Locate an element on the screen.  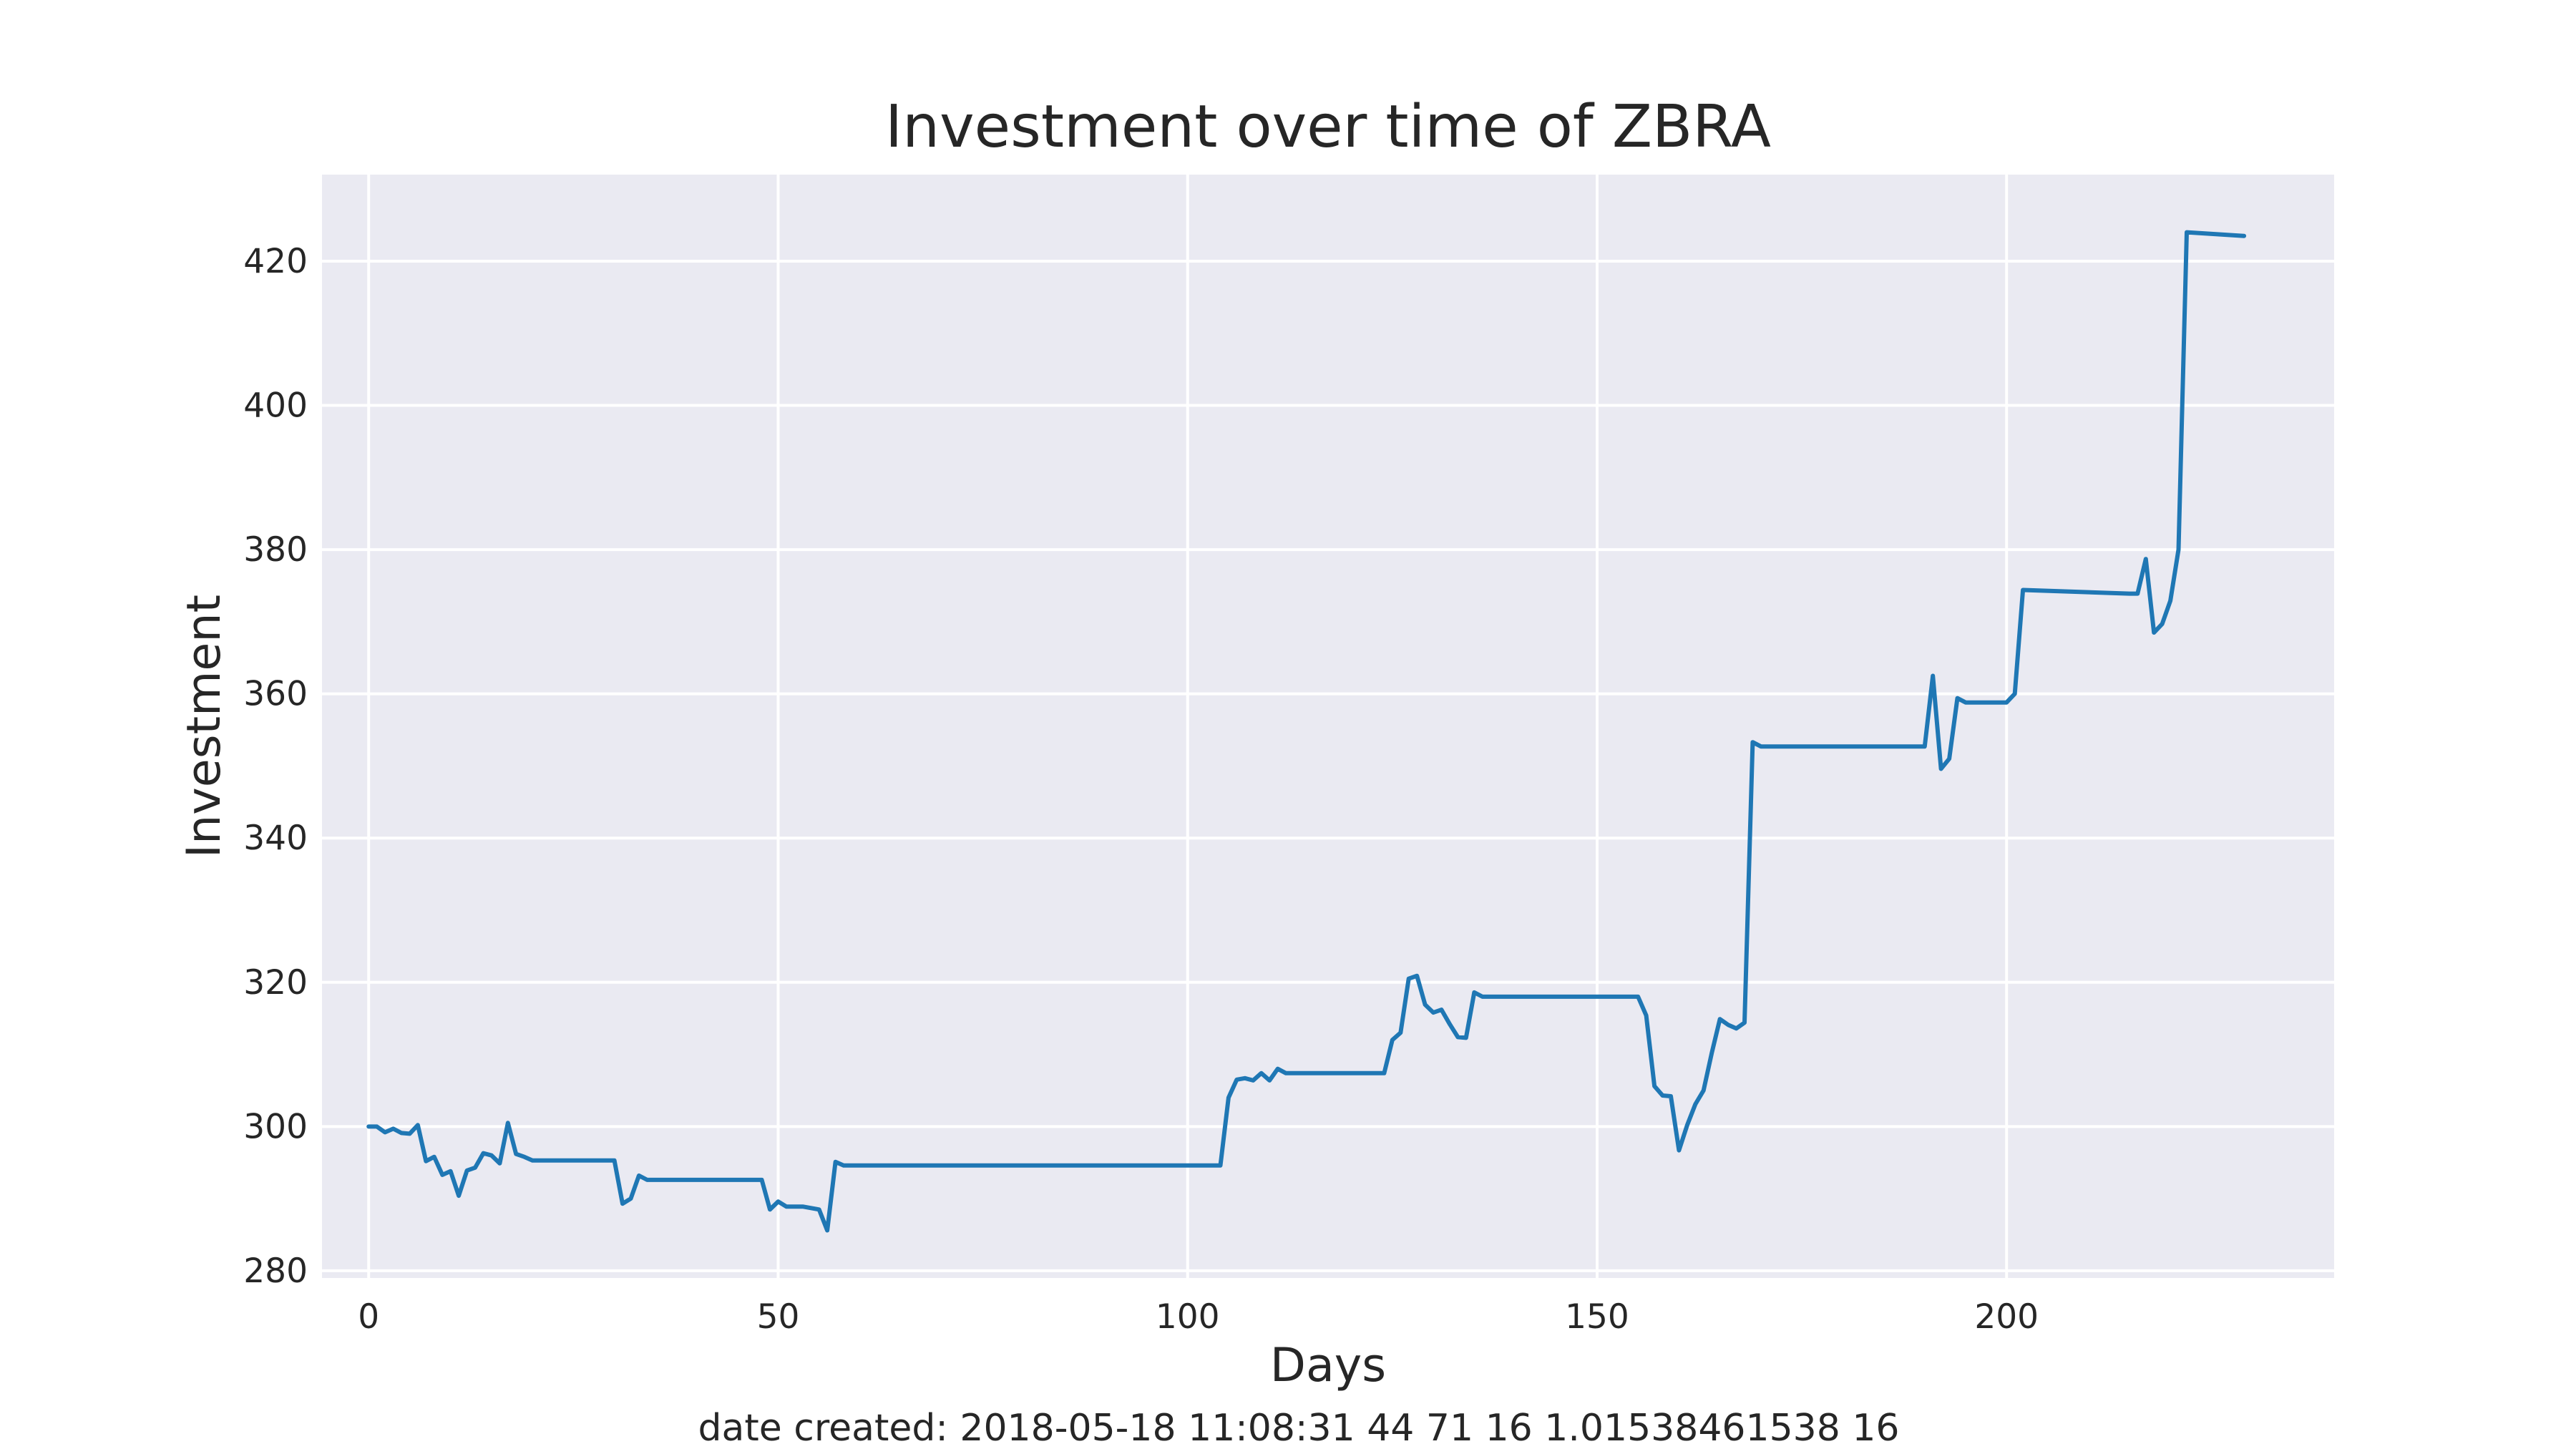
x-tick-labels: 0 50 100 150 200 is located at coordinates (1198, 1317).